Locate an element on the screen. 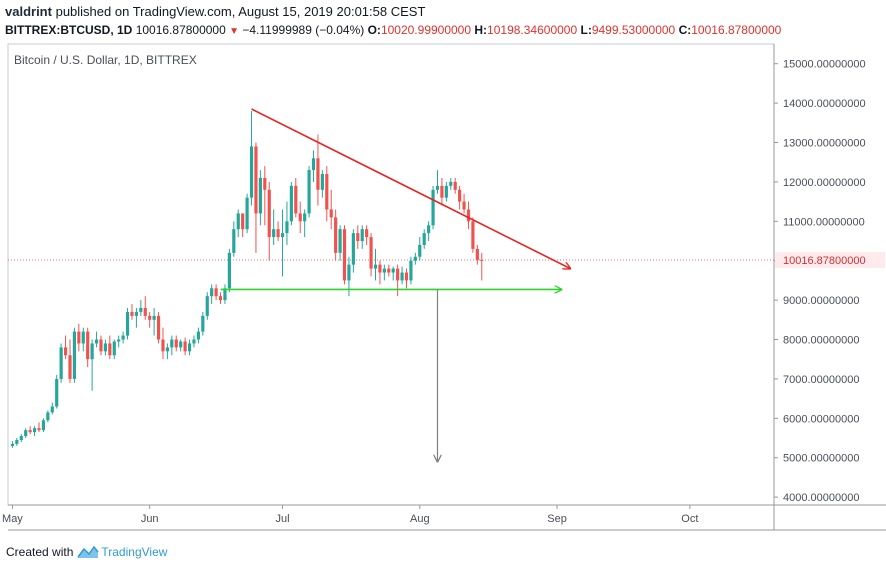 Image resolution: width=886 pixels, height=571 pixels. down-triangle-icon: ▼ is located at coordinates (234, 31).